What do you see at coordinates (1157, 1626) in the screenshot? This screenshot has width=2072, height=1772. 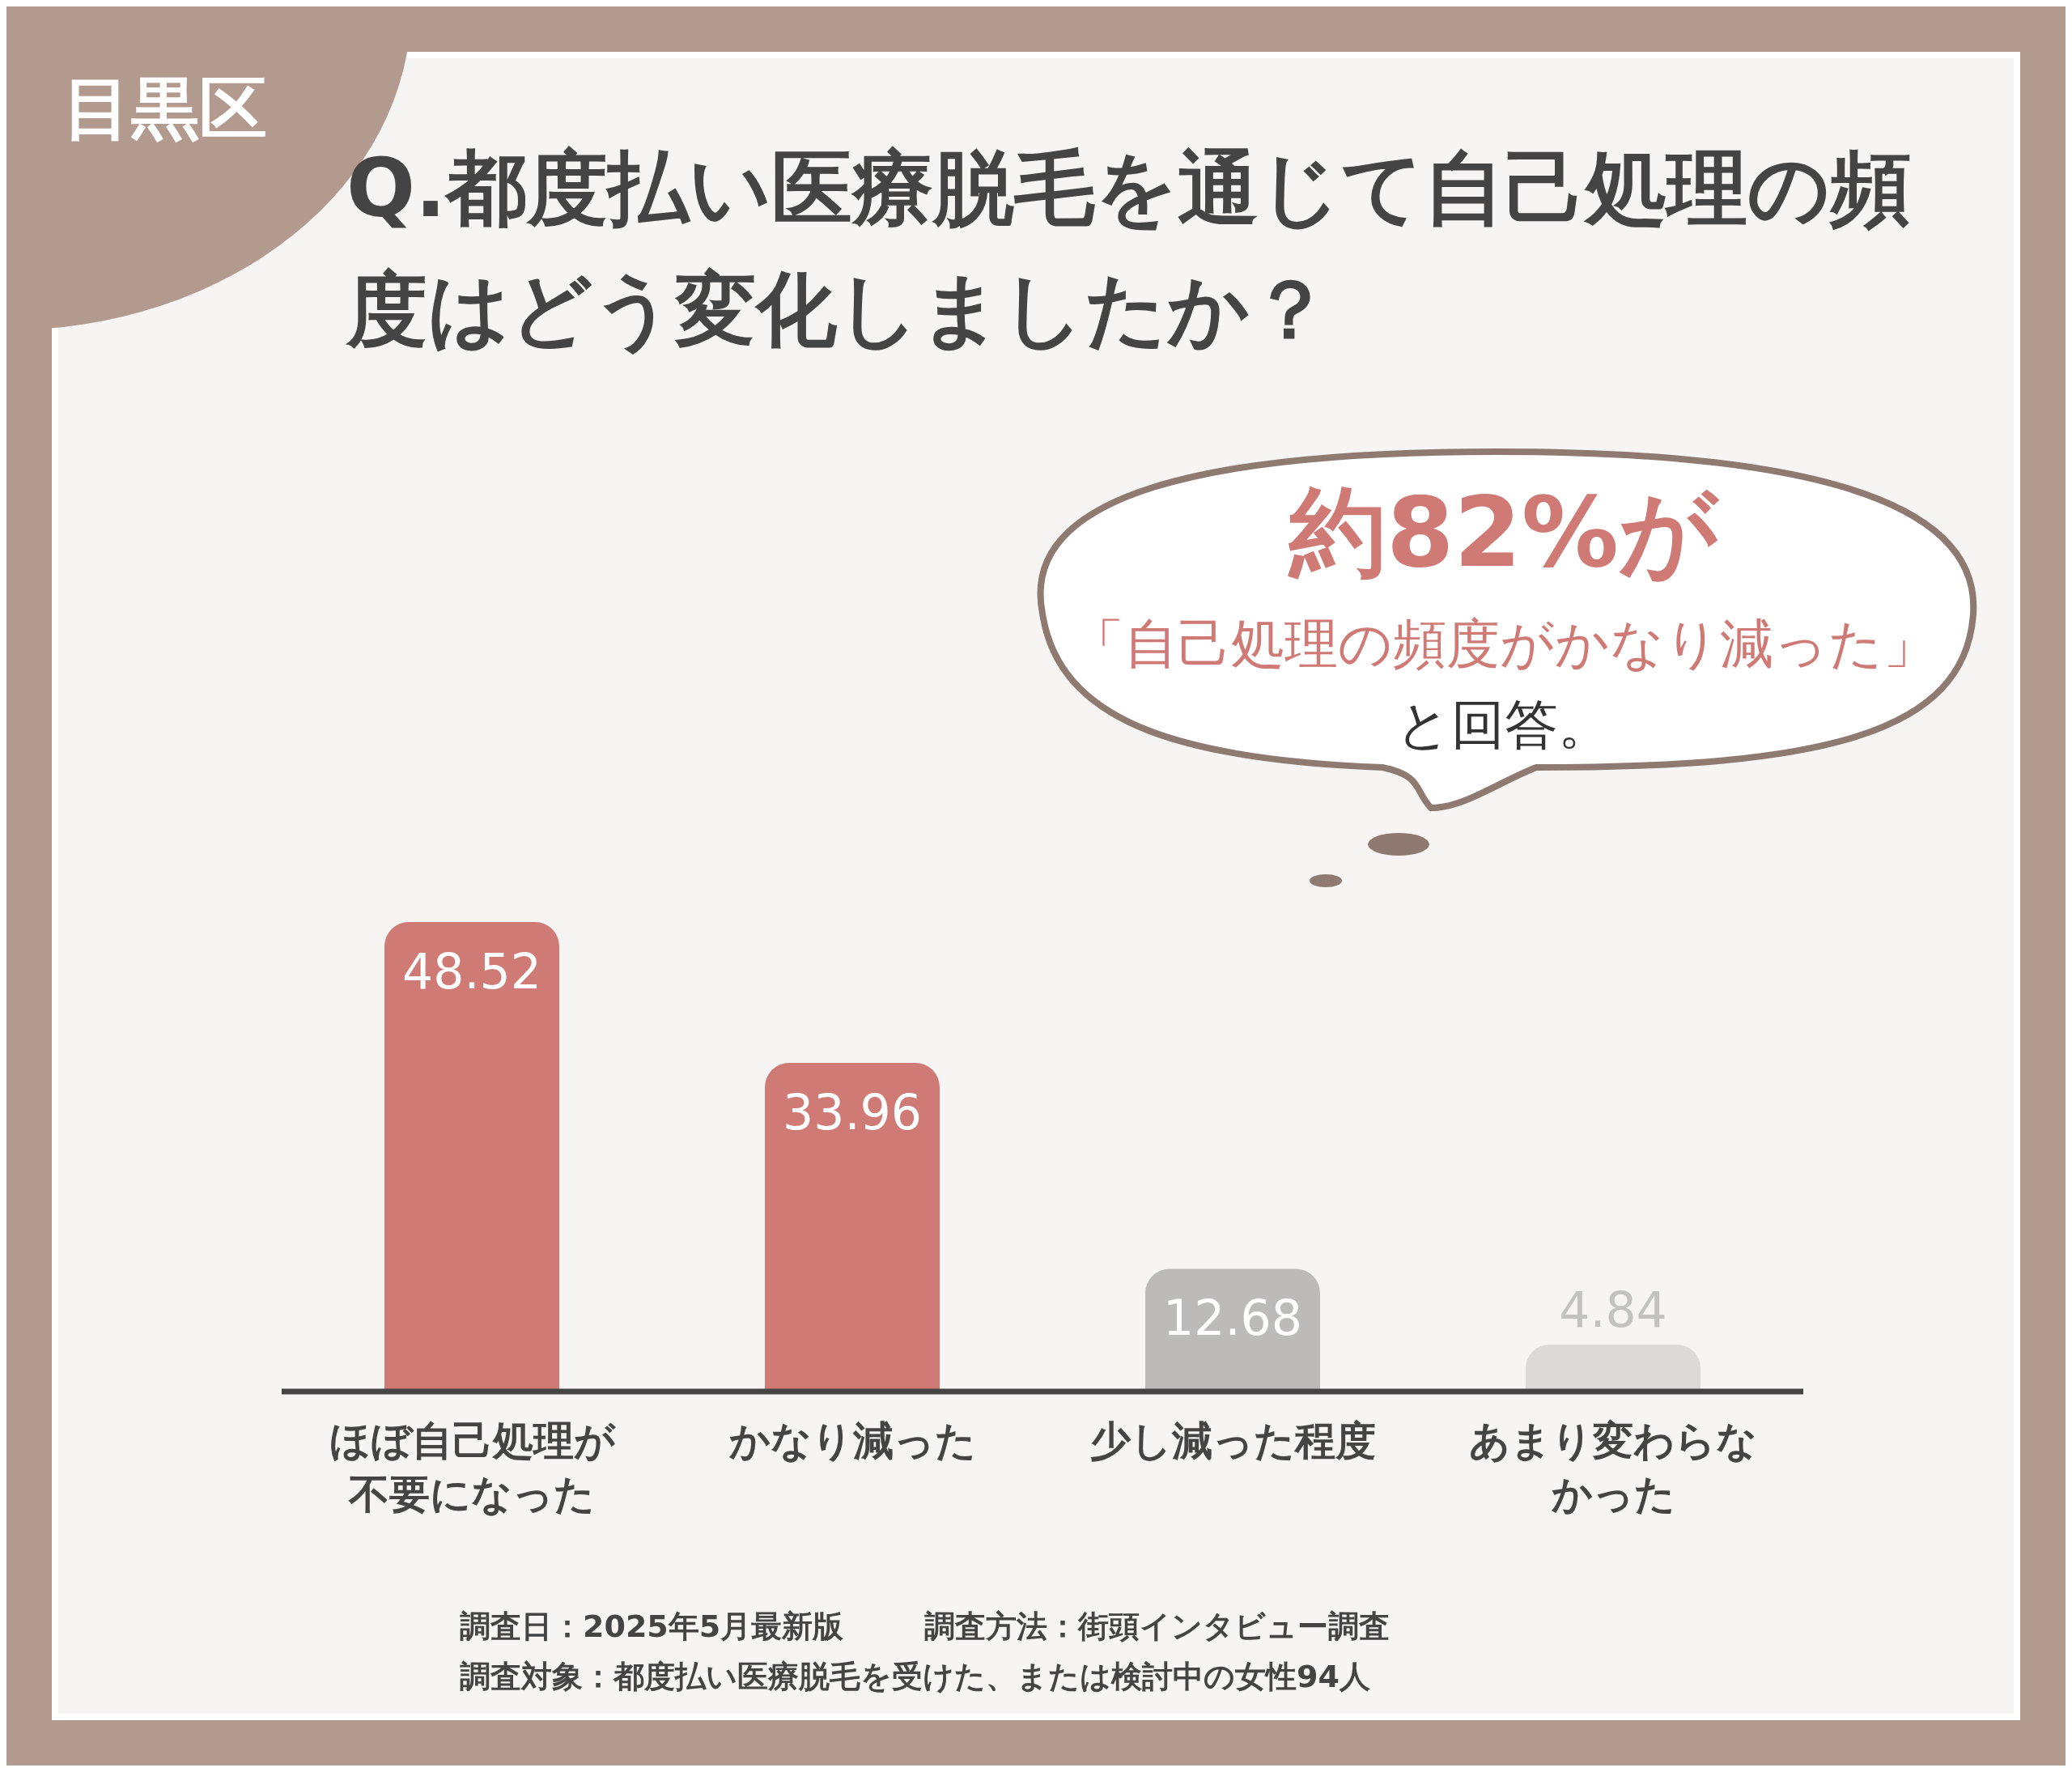 I see `text: 調査方法：街頭インタビュー調査` at bounding box center [1157, 1626].